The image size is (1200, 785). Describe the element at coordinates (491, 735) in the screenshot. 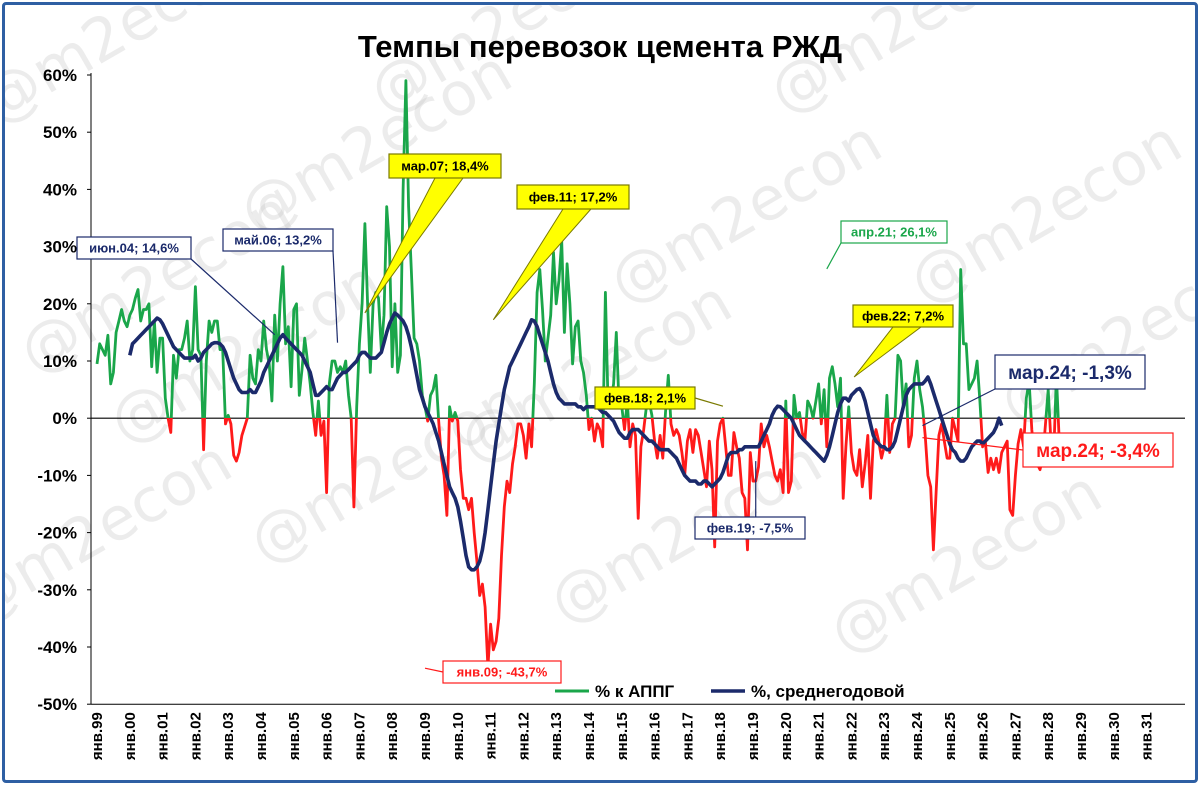

I see `x-tick-label: янв.11` at that location.